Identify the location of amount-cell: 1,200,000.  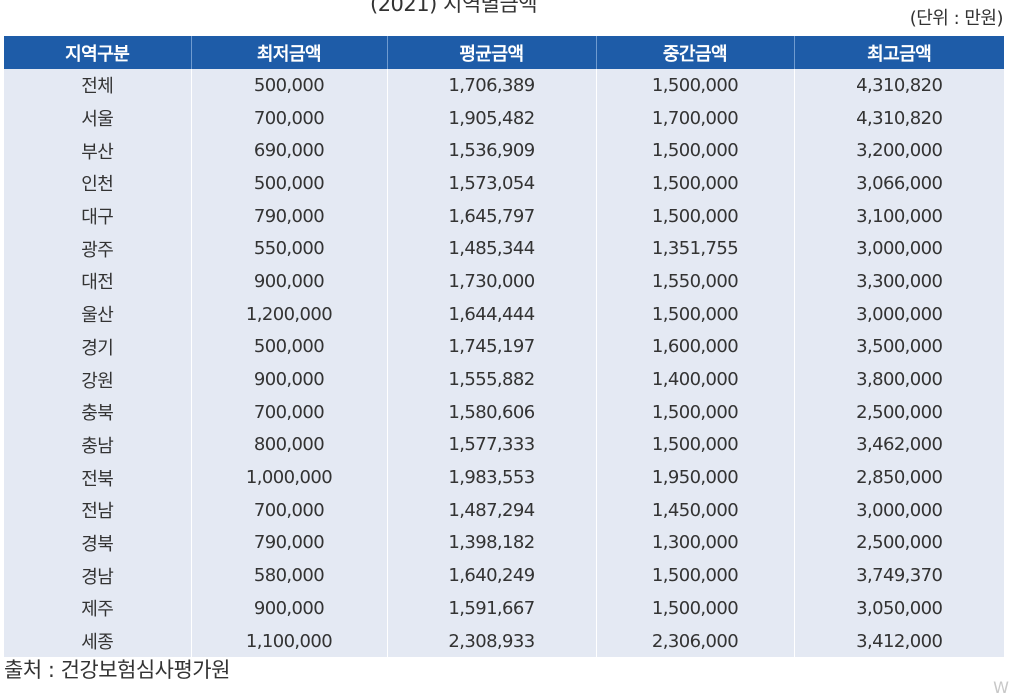
(289, 314).